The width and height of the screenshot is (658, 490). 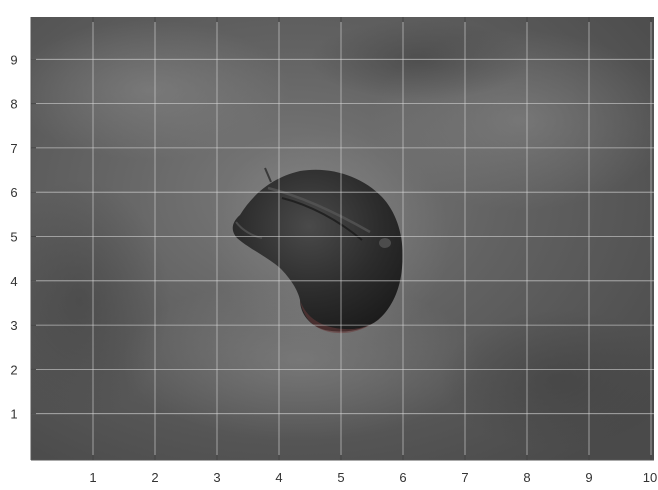 What do you see at coordinates (13, 325) in the screenshot?
I see `y-tick-label: 3` at bounding box center [13, 325].